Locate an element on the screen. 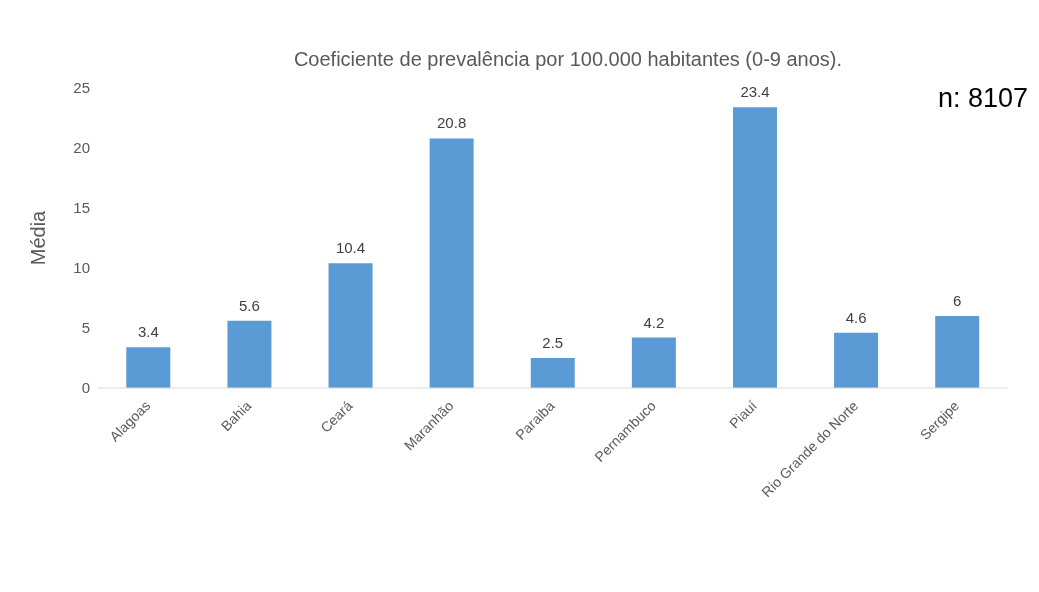  data-label: 23.4 is located at coordinates (755, 92).